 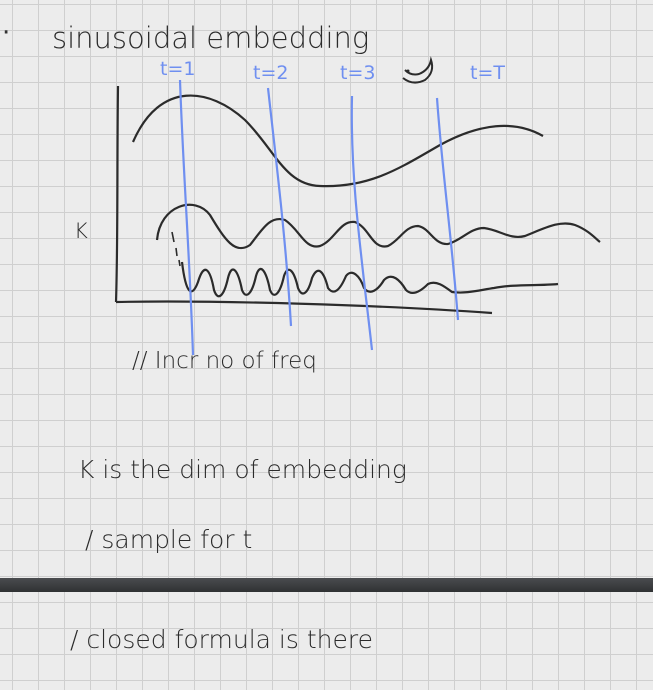 What do you see at coordinates (487, 73) in the screenshot?
I see `time-label-tT: t=T` at bounding box center [487, 73].